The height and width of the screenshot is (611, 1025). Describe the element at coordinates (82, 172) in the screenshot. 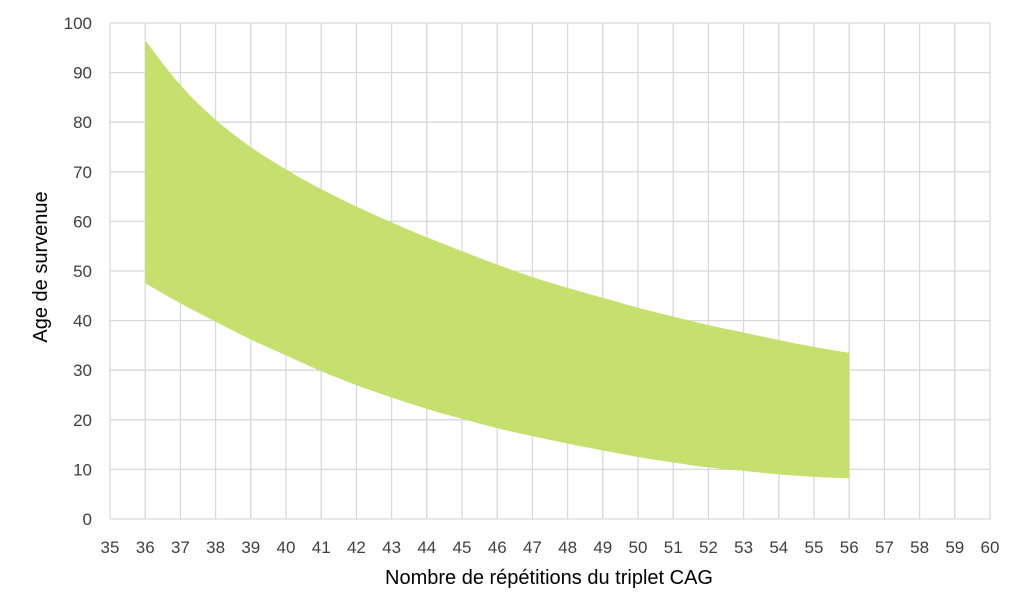

I see `y-tick-label-70: 70` at that location.